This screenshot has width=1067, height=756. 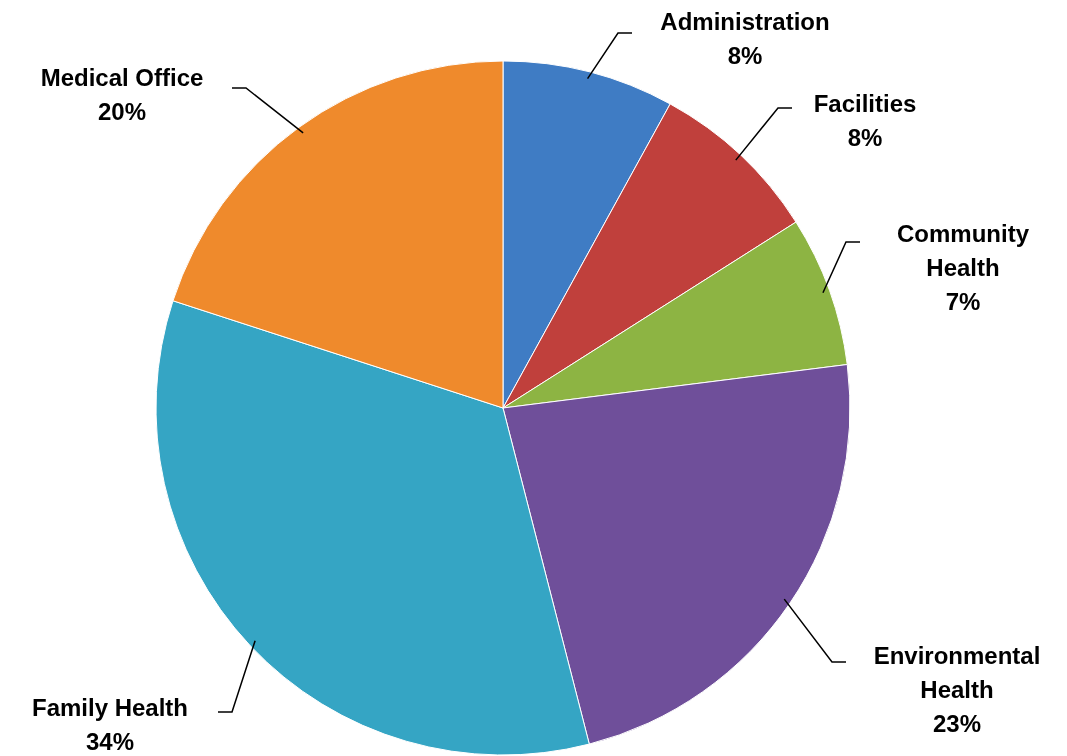 I want to click on slice-label: Administration, so click(x=745, y=21).